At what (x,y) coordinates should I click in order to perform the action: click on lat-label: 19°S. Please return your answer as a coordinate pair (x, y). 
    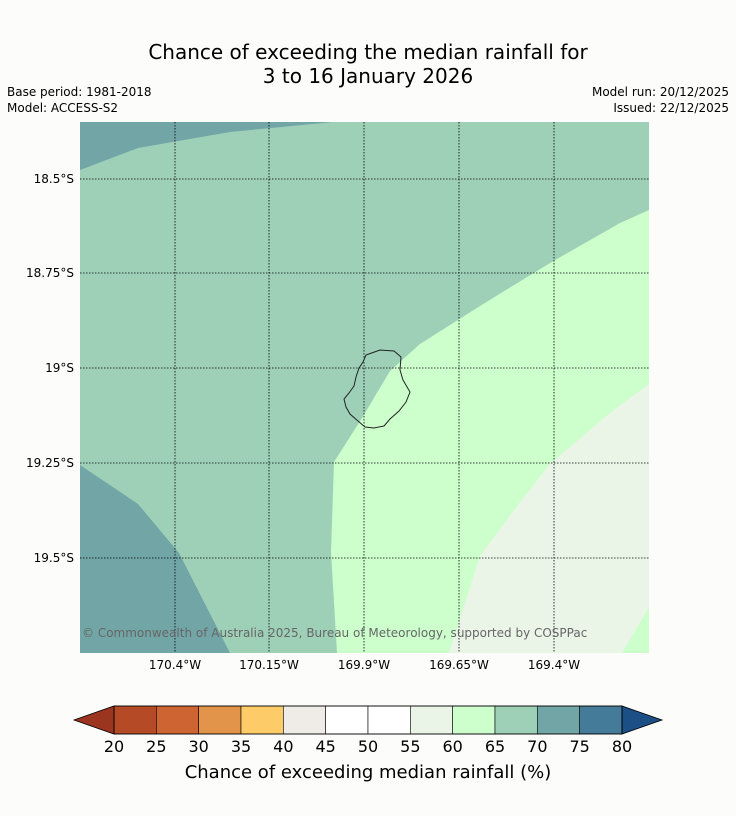
    Looking at the image, I should click on (59, 368).